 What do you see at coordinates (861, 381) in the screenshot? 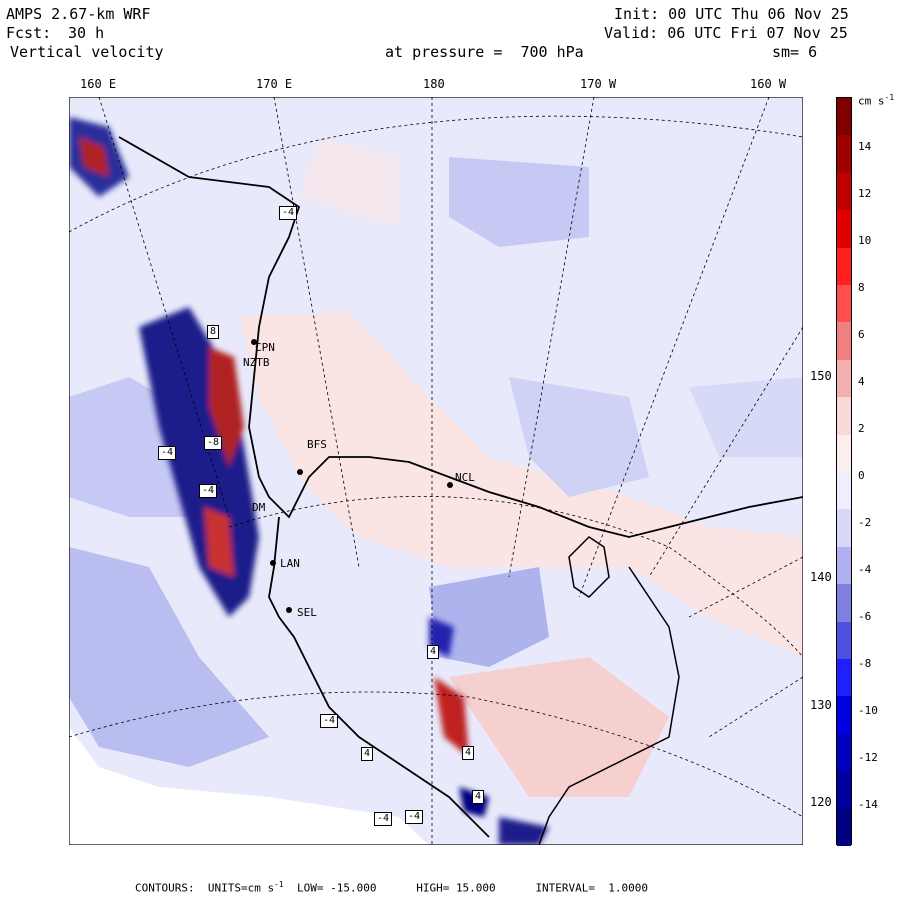
I see `colorbar-tick-label: 4` at bounding box center [861, 381].